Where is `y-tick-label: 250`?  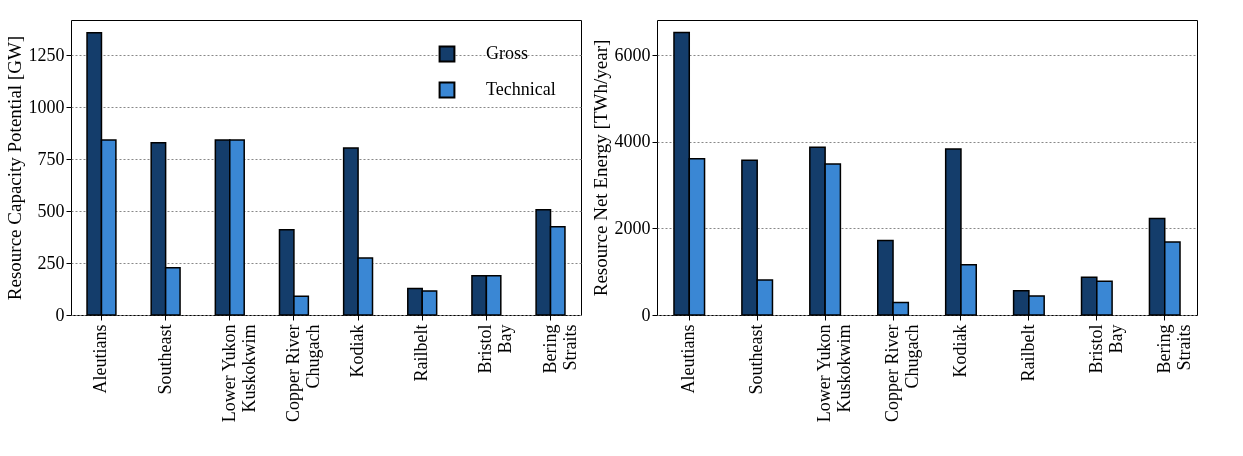
y-tick-label: 250 is located at coordinates (51, 262).